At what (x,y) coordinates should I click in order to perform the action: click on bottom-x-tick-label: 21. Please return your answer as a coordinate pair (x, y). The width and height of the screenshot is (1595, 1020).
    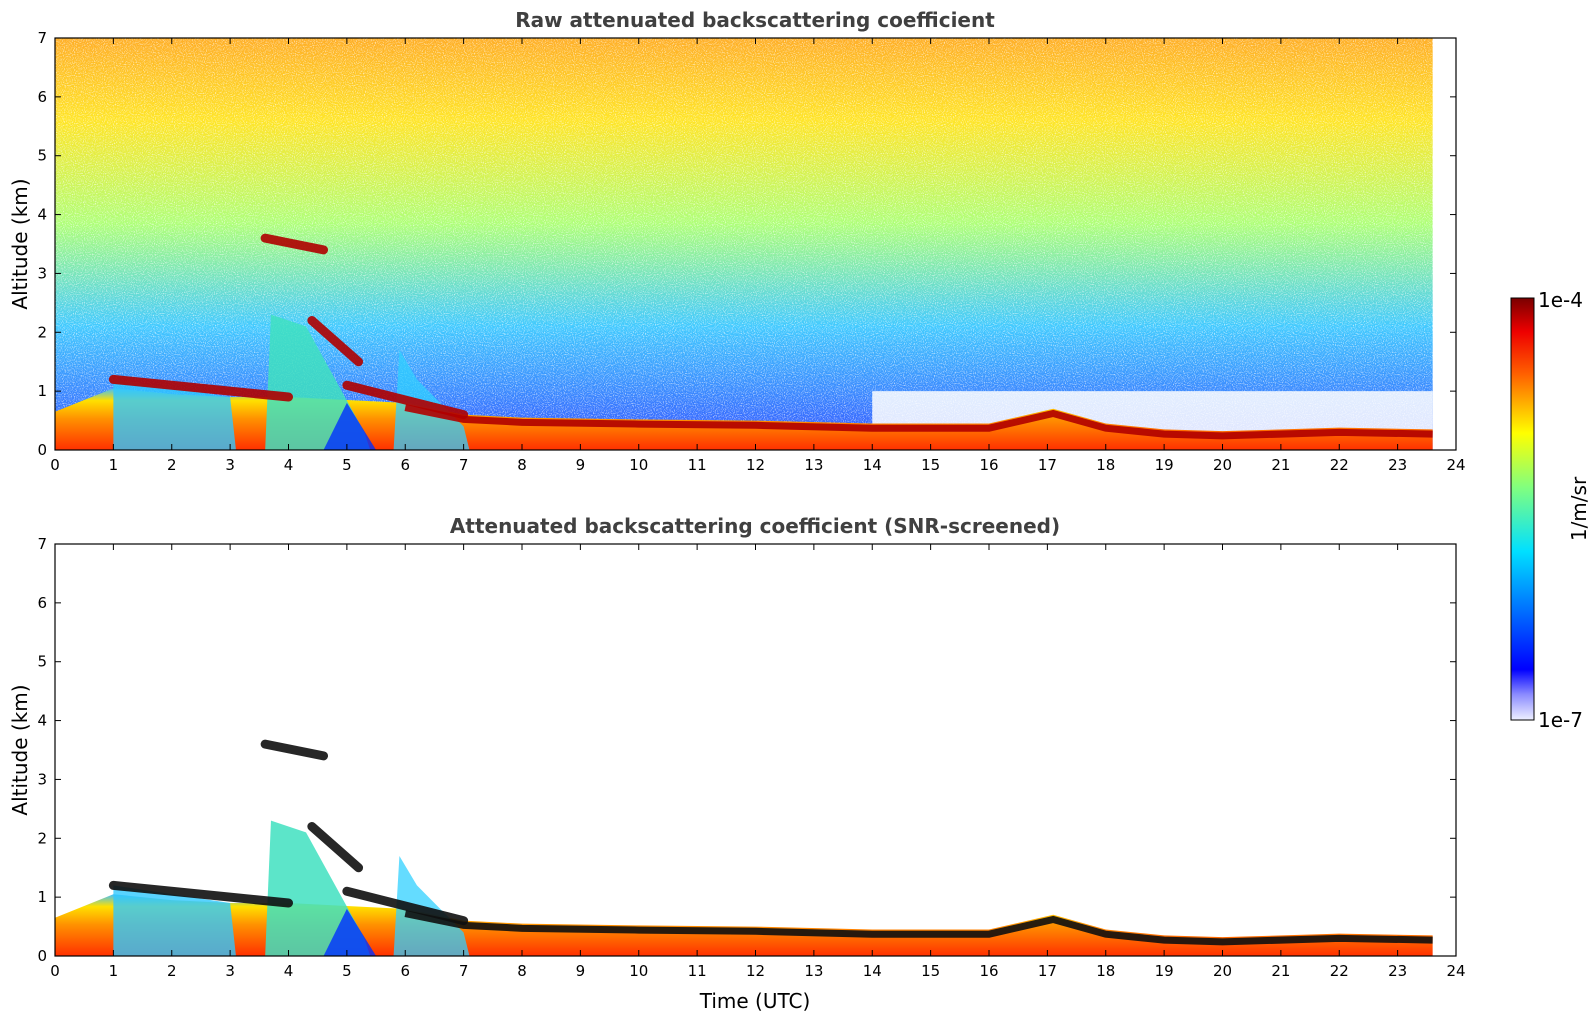
    Looking at the image, I should click on (1280, 971).